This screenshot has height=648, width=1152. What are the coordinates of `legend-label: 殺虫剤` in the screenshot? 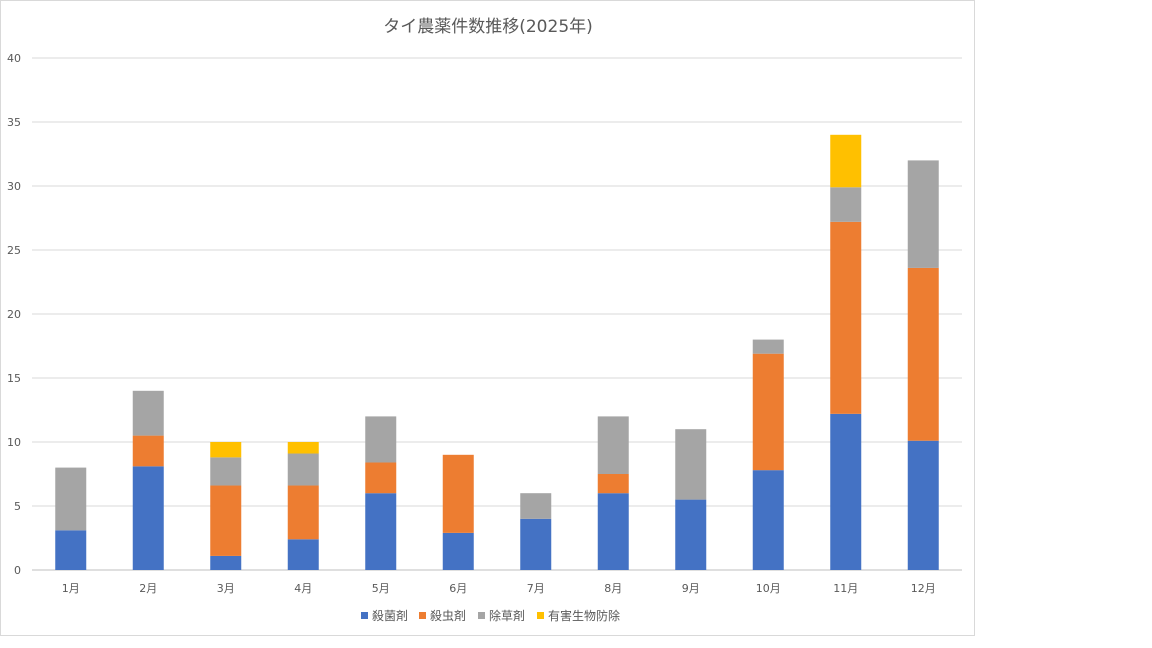 It's located at (448, 615).